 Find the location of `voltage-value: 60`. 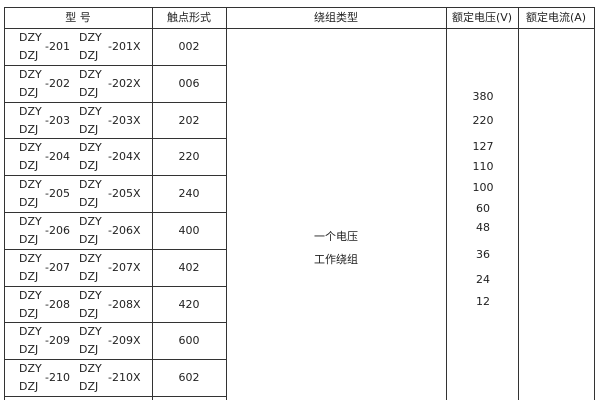

voltage-value: 60 is located at coordinates (483, 208).